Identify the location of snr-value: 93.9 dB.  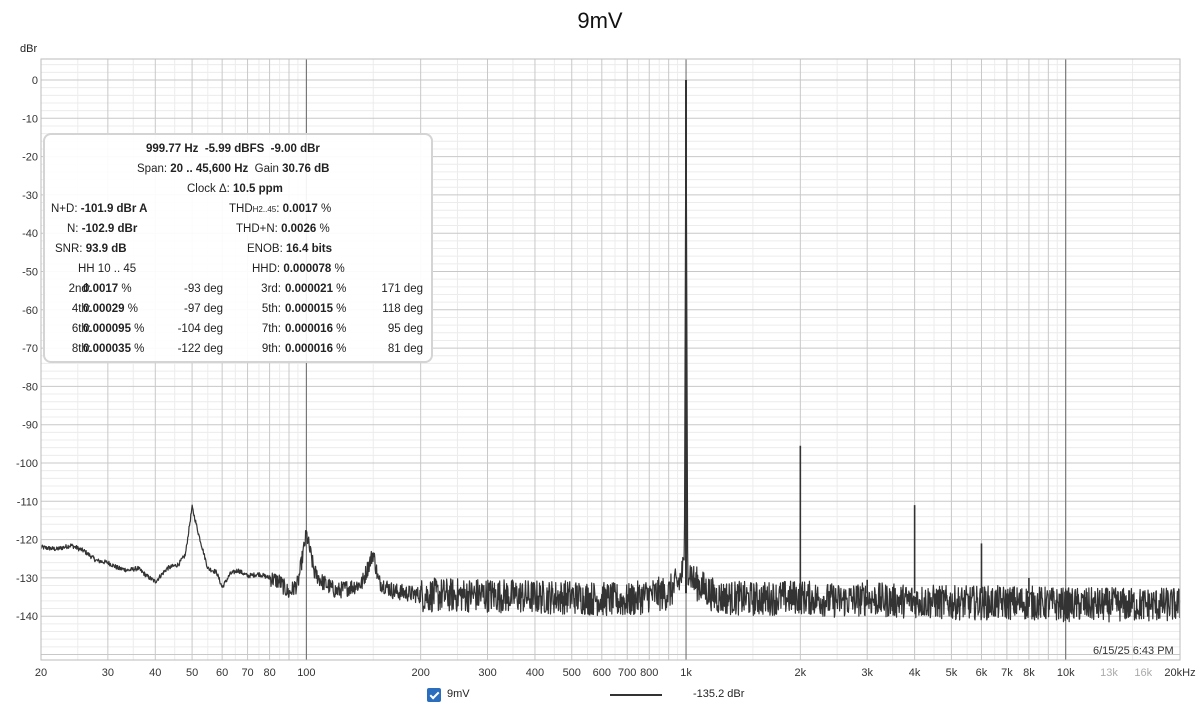
(106, 249).